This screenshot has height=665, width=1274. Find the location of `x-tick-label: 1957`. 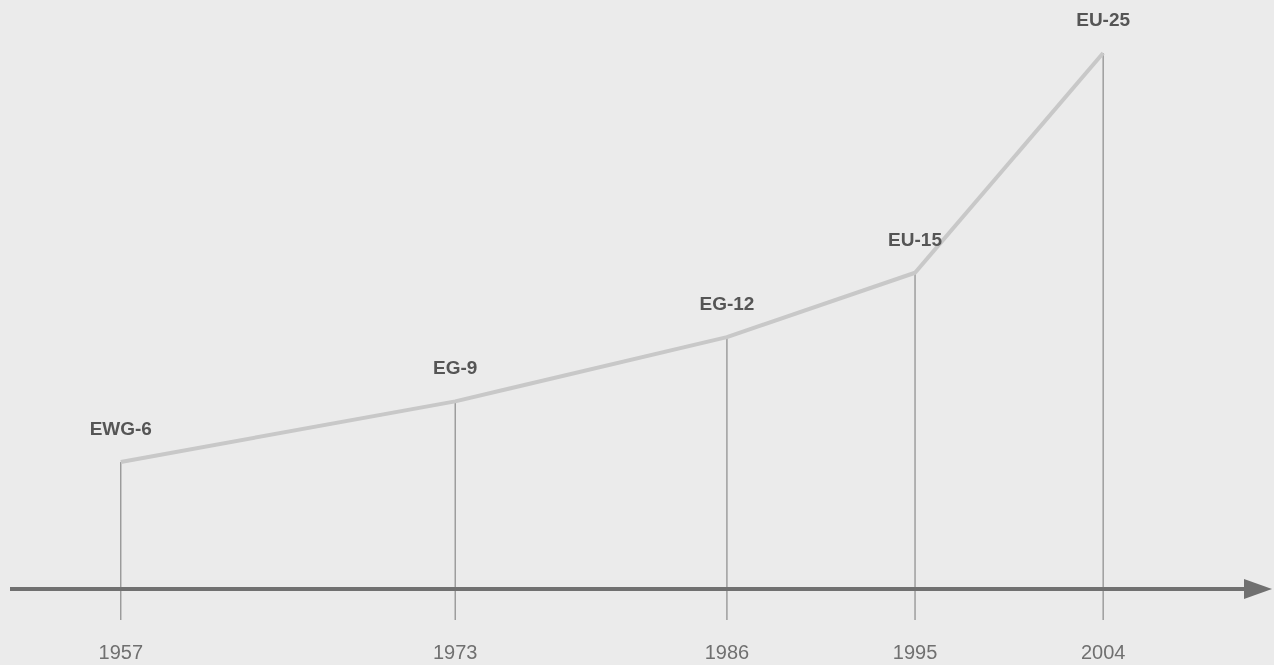

x-tick-label: 1957 is located at coordinates (121, 652).